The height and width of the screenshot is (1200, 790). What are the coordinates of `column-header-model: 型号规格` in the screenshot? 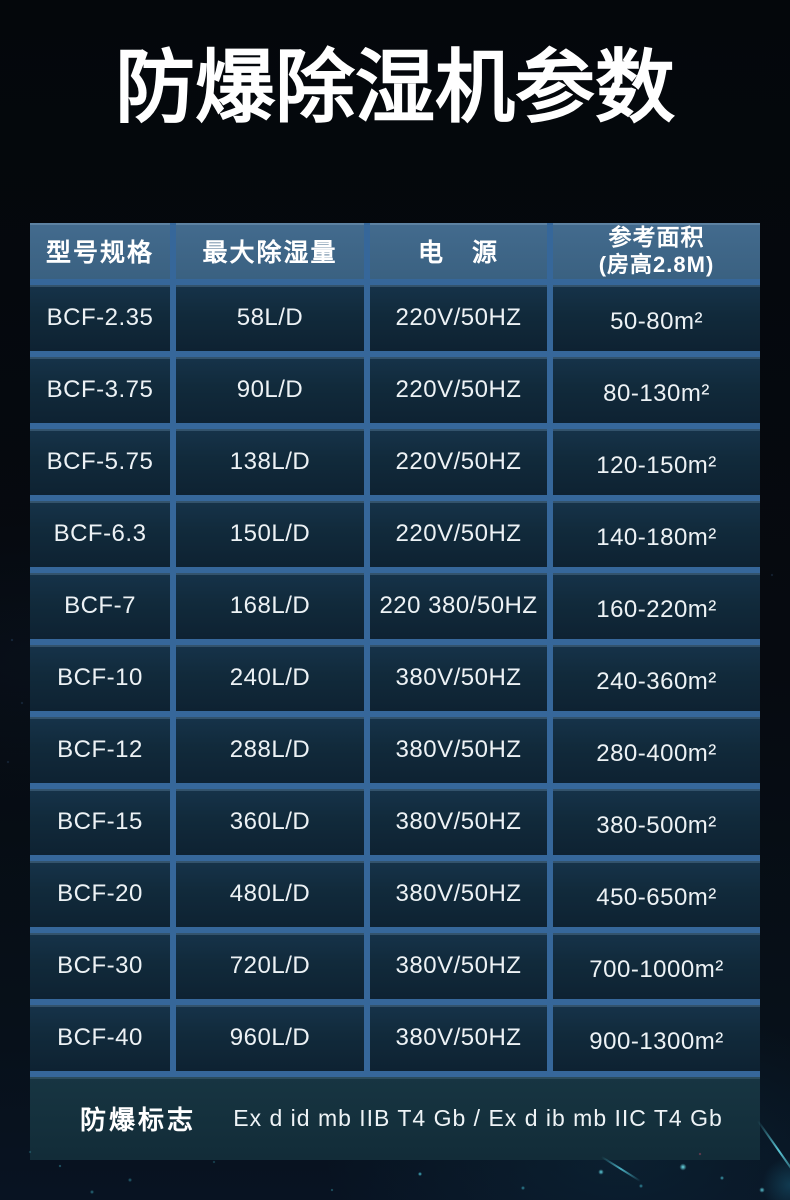 It's located at (100, 251).